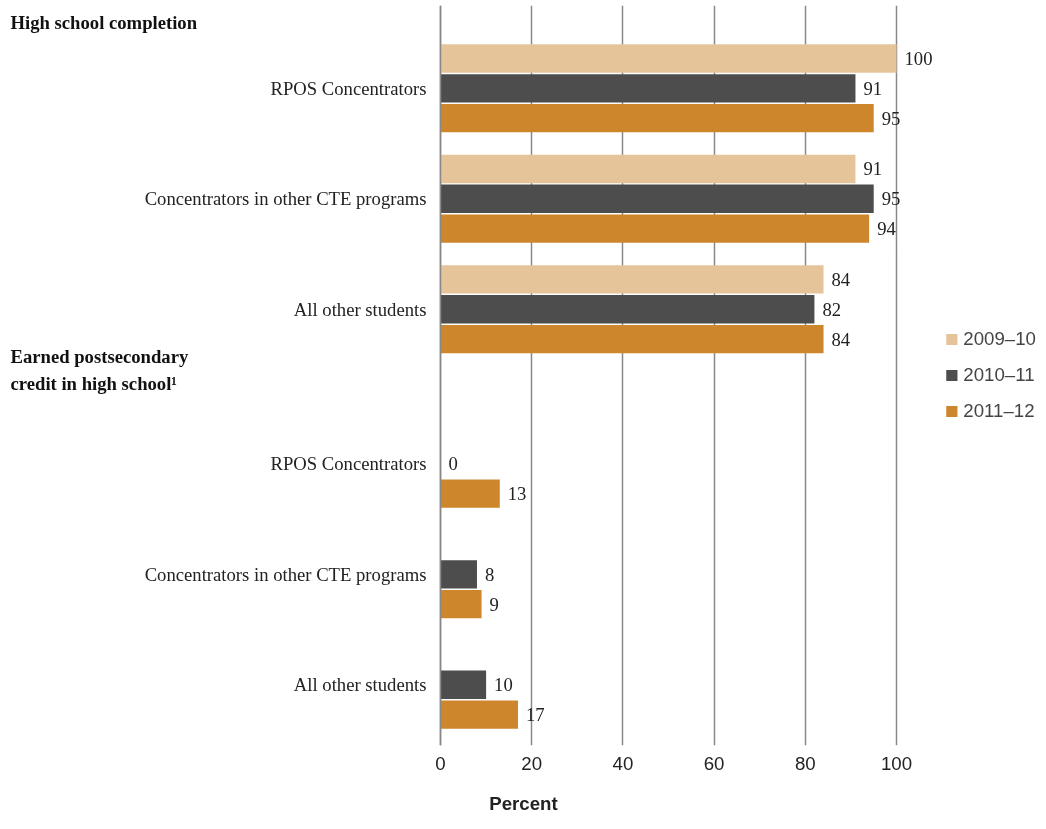 The width and height of the screenshot is (1046, 829). Describe the element at coordinates (999, 375) in the screenshot. I see `legend-label: 2010–11` at that location.